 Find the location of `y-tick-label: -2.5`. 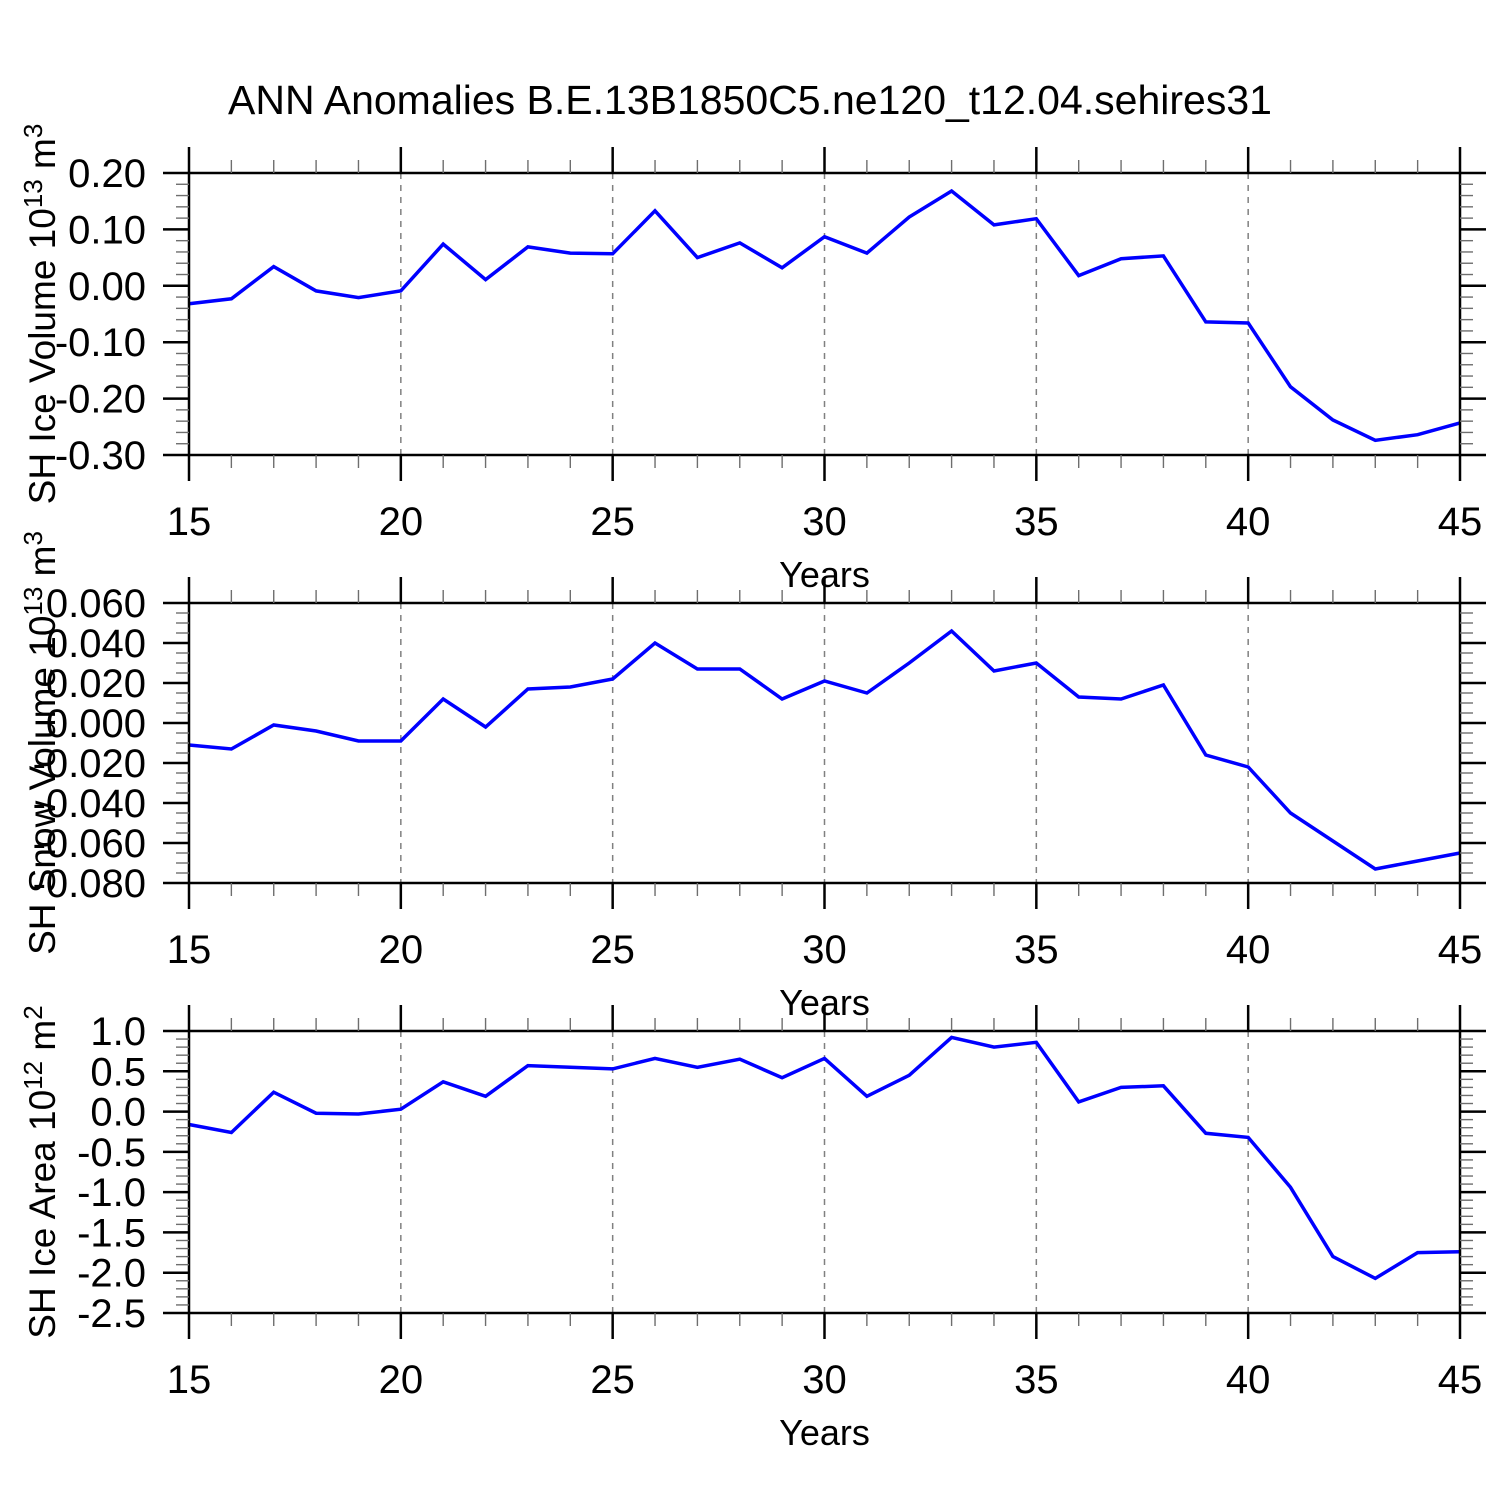

y-tick-label: -2.5 is located at coordinates (111, 1314).